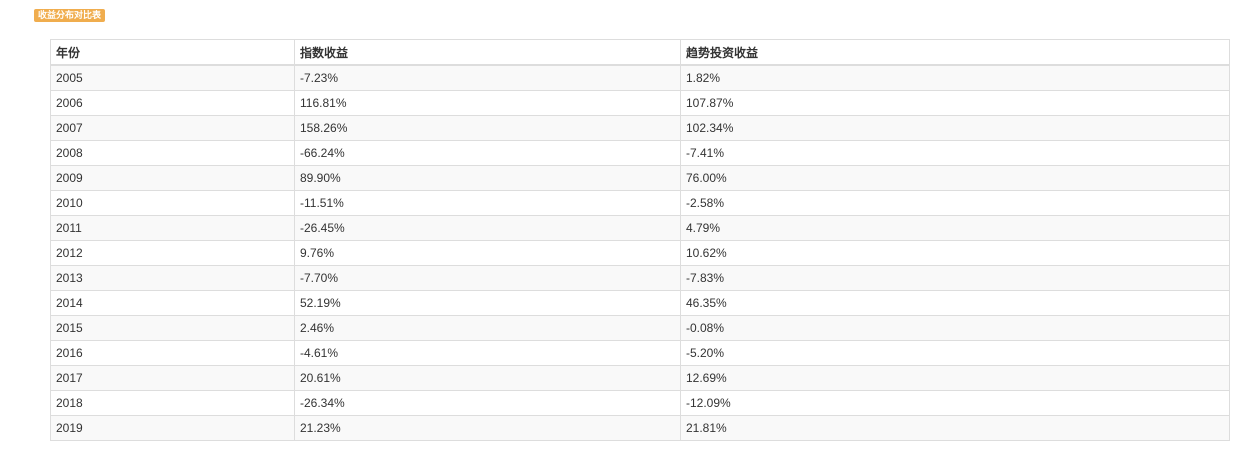 The height and width of the screenshot is (462, 1240). Describe the element at coordinates (172, 203) in the screenshot. I see `year-cell: 2010` at that location.